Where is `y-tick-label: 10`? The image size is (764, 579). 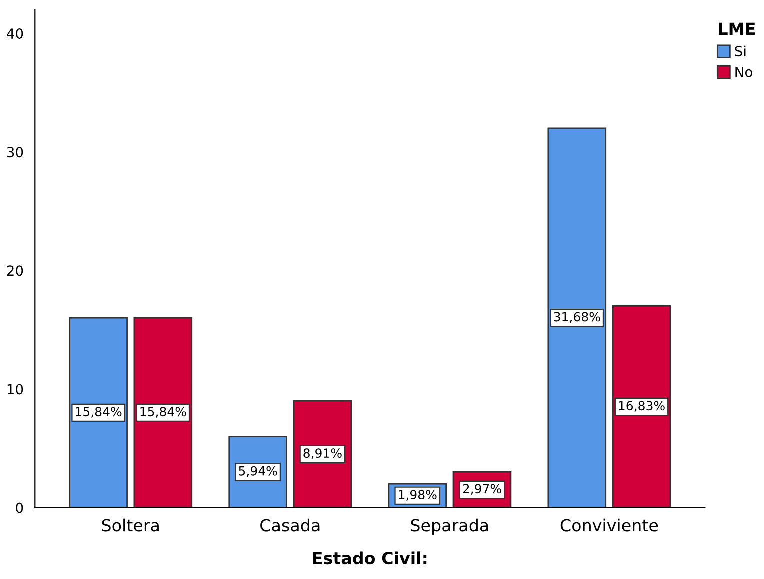
y-tick-label: 10 is located at coordinates (16, 389).